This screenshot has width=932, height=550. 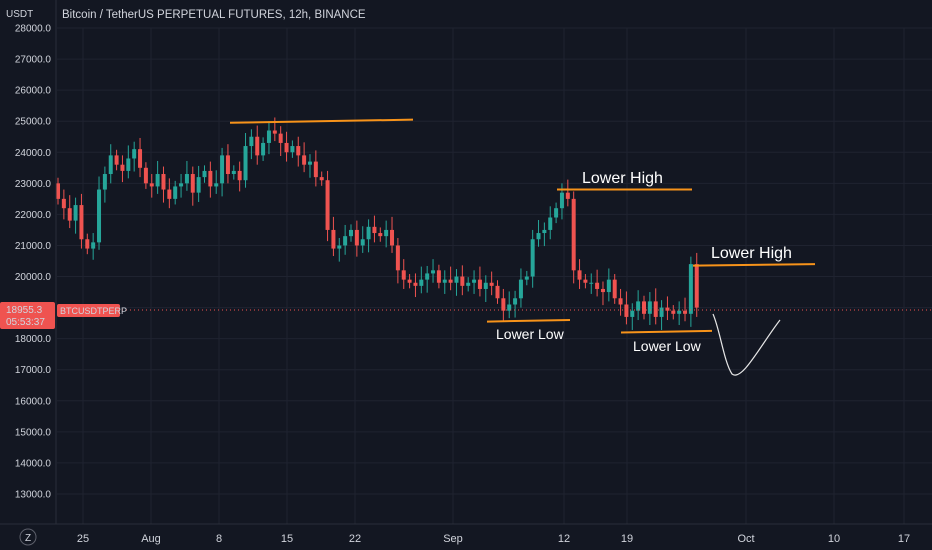 What do you see at coordinates (493, 539) in the screenshot?
I see `time-axis-ticks: 25 Aug 8 15 22 Sep 12 19 Oct 10 17` at bounding box center [493, 539].